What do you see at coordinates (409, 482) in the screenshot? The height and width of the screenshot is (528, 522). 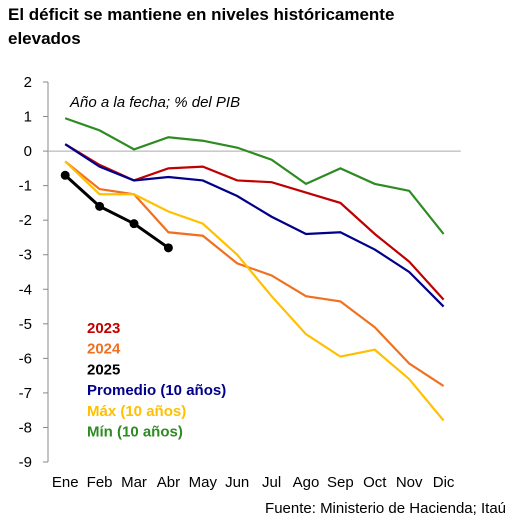 I see `x-tick-label: Nov` at bounding box center [409, 482].